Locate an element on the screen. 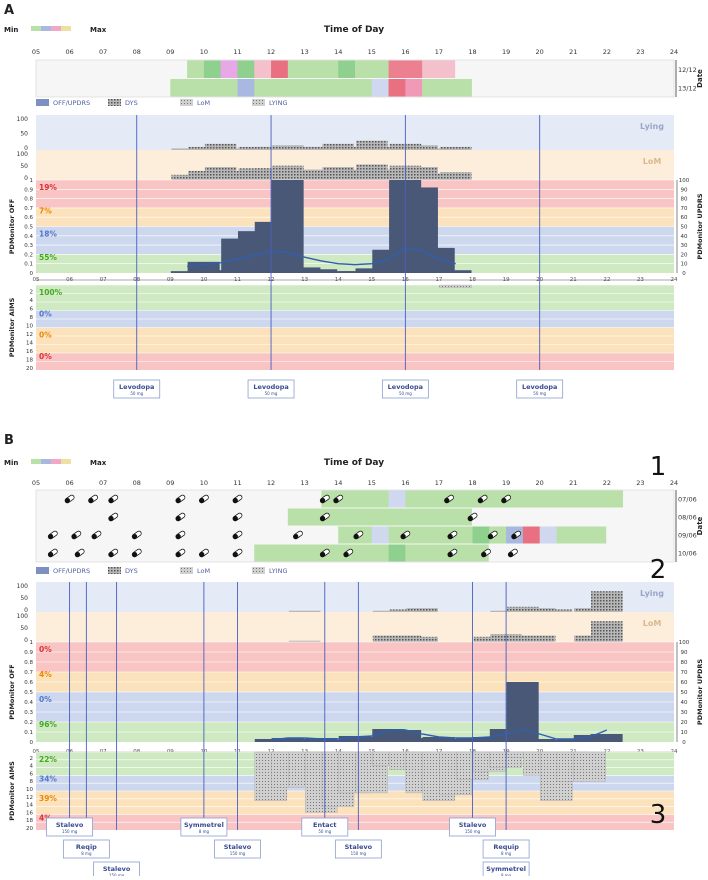  updrs-tick-label: 80 is located at coordinates (684, 663).